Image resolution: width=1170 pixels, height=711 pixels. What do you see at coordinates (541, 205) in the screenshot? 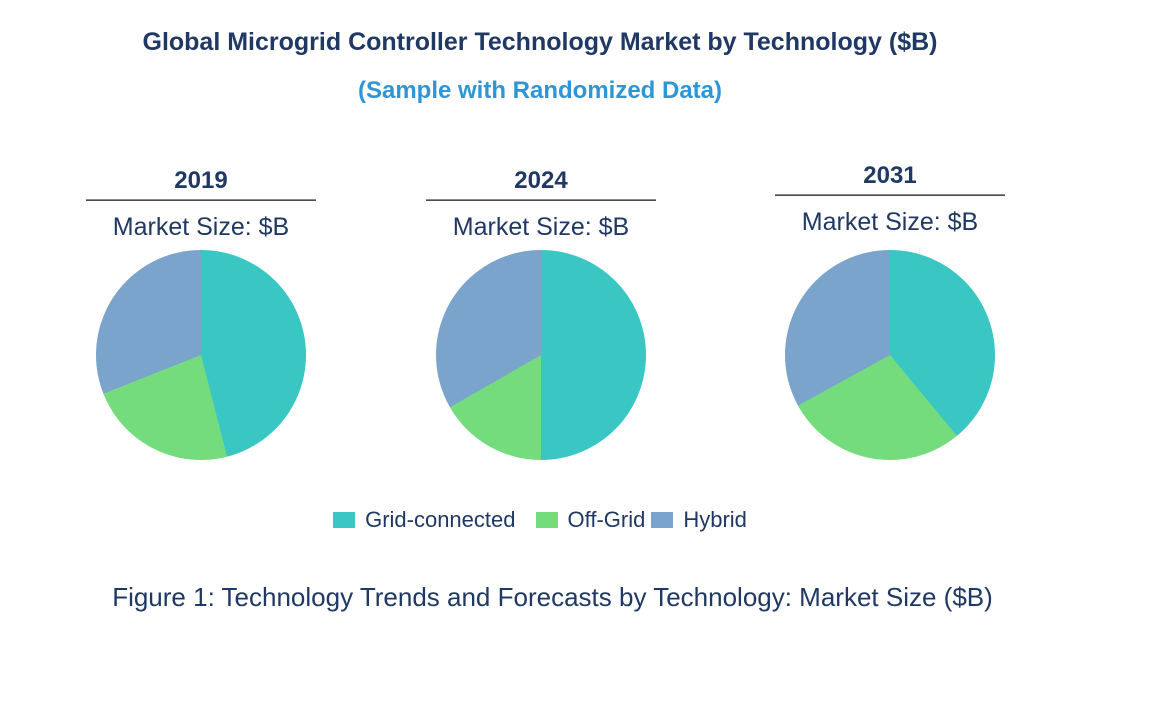
I see `chart-header-2024: 2024 Market Size: $B` at bounding box center [541, 205].